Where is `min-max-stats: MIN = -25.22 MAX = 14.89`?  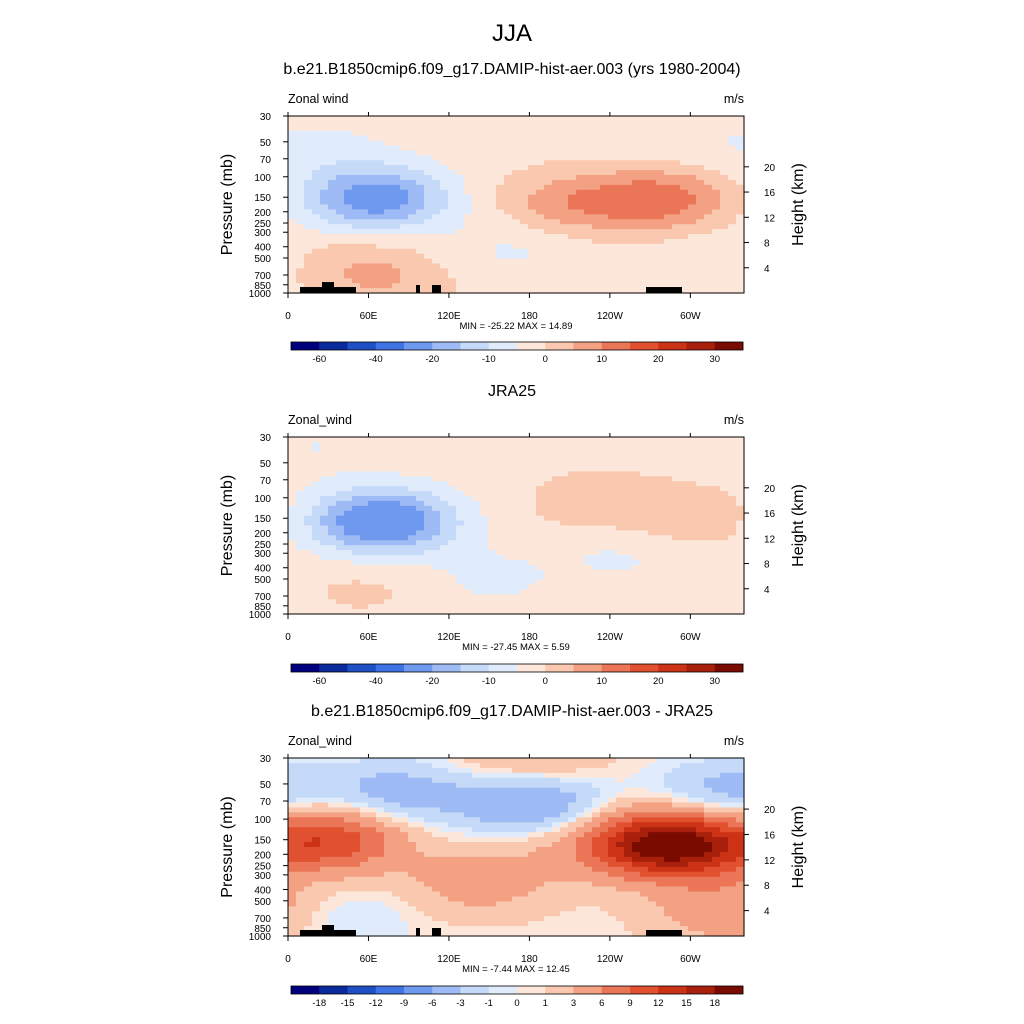
min-max-stats: MIN = -25.22 MAX = 14.89 is located at coordinates (515, 326).